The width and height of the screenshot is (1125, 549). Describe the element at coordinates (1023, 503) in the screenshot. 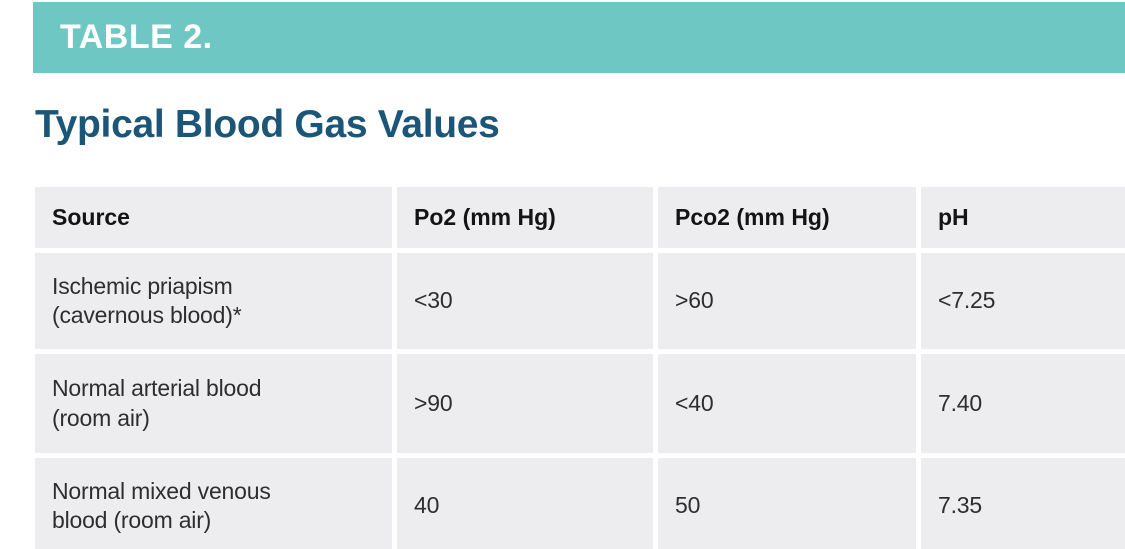

I see `table-cell-ph: 7.35` at that location.